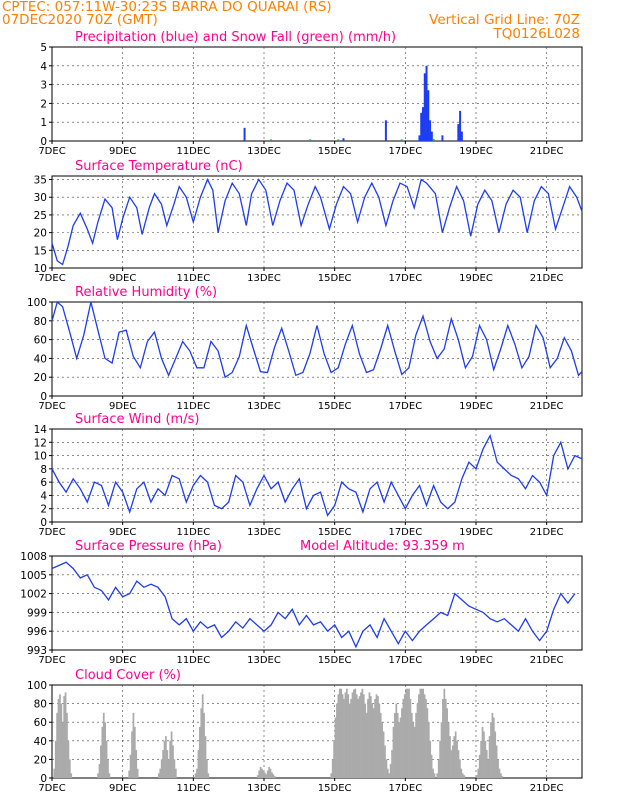 The image size is (618, 800). Describe the element at coordinates (40, 705) in the screenshot. I see `y-tick-label: 80` at that location.